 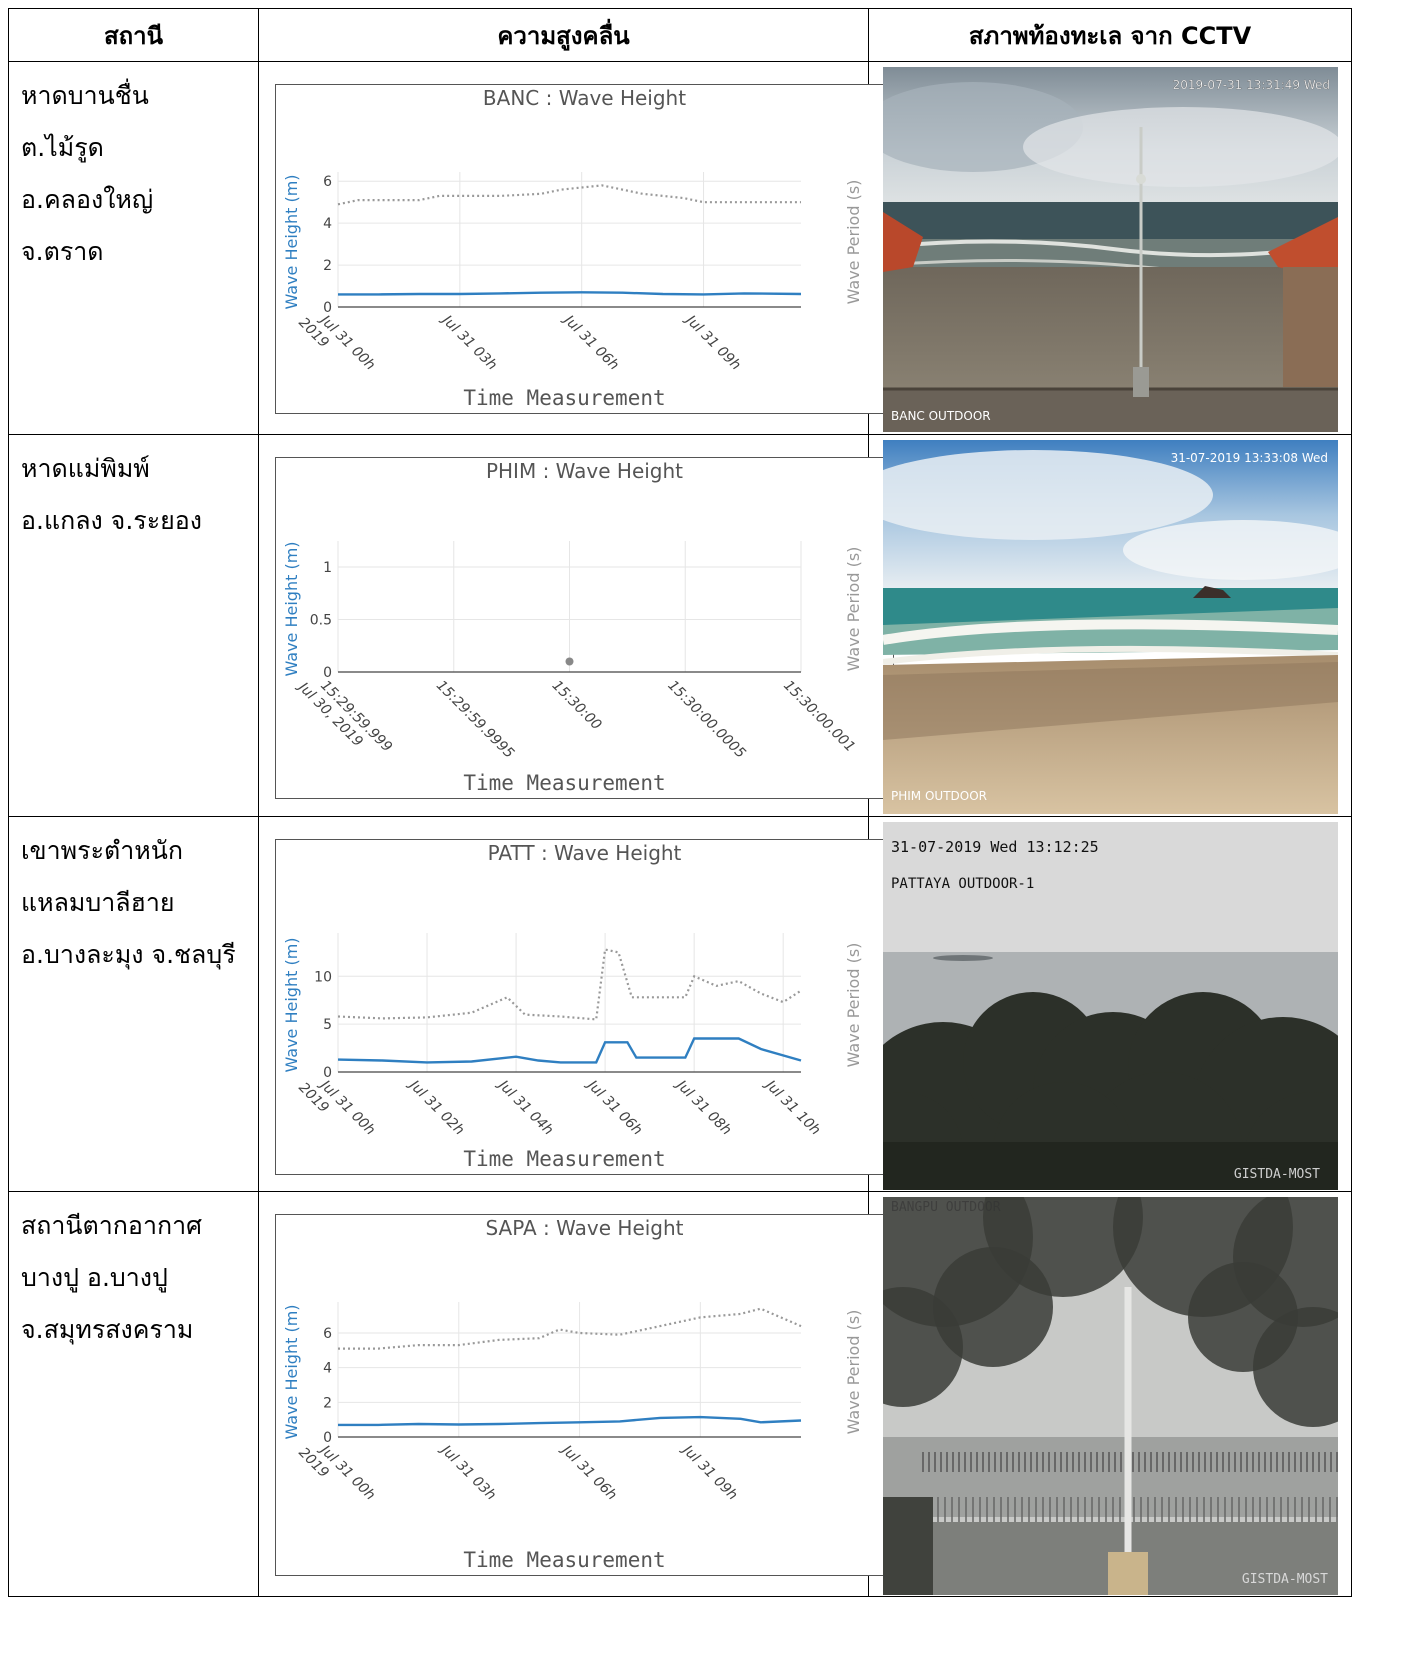 I want to click on shallow-water, so click(x=1110, y=631).